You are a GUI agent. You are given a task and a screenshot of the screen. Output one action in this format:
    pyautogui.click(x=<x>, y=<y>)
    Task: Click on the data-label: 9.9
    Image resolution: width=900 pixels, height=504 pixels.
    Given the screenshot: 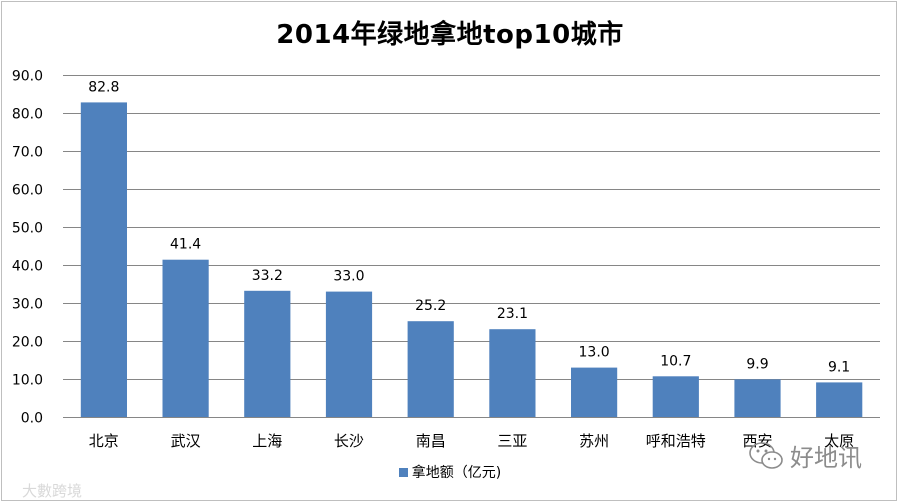 What is the action you would take?
    pyautogui.click(x=757, y=364)
    